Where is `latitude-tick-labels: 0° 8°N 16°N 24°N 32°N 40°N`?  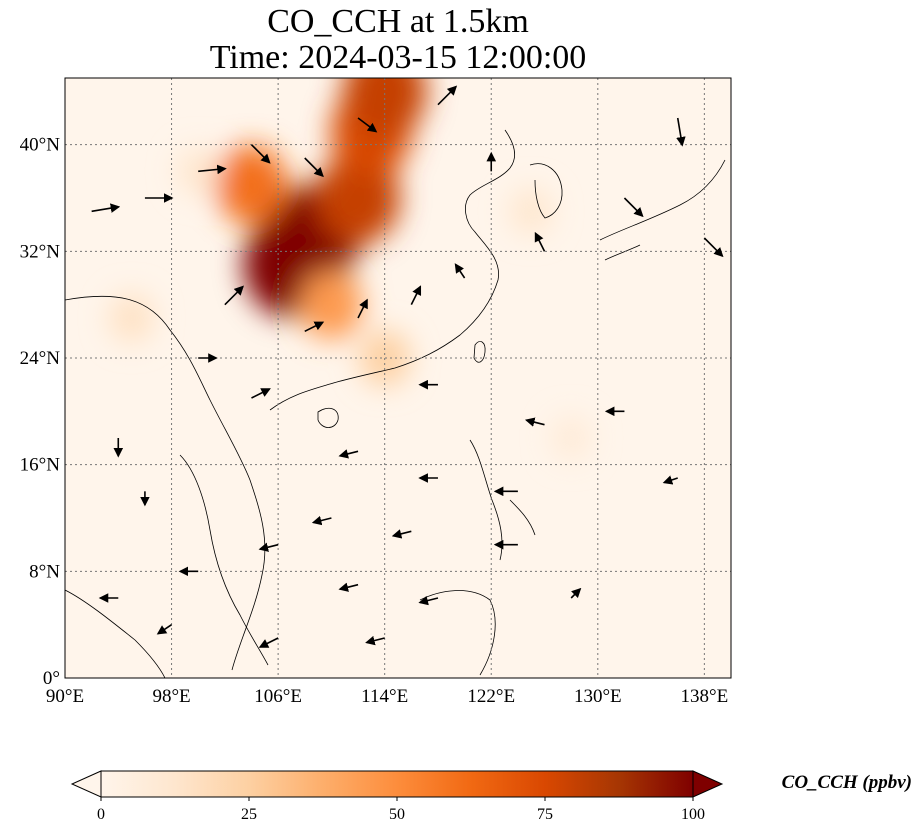
latitude-tick-labels: 0° 8°N 16°N 24°N 32°N 40°N is located at coordinates (40, 412).